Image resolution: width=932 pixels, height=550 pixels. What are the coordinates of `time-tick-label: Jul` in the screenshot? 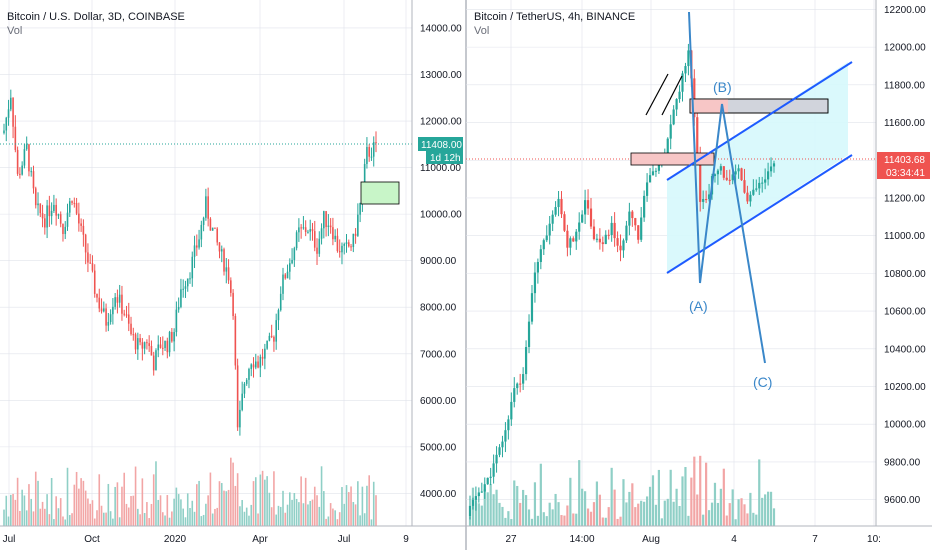 It's located at (9, 539).